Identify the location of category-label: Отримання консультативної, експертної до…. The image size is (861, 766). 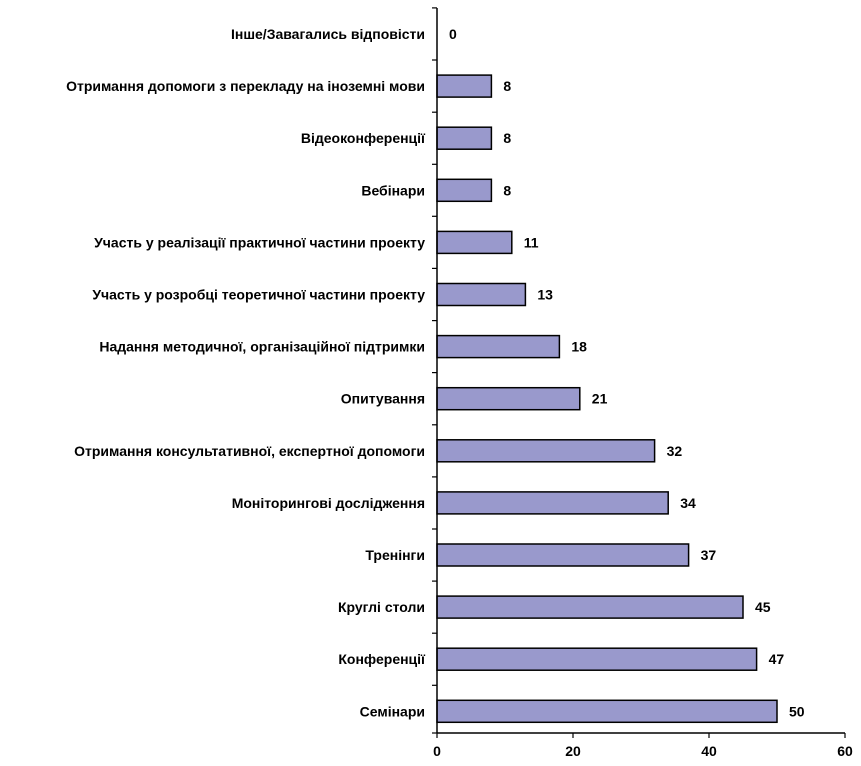
(249, 451).